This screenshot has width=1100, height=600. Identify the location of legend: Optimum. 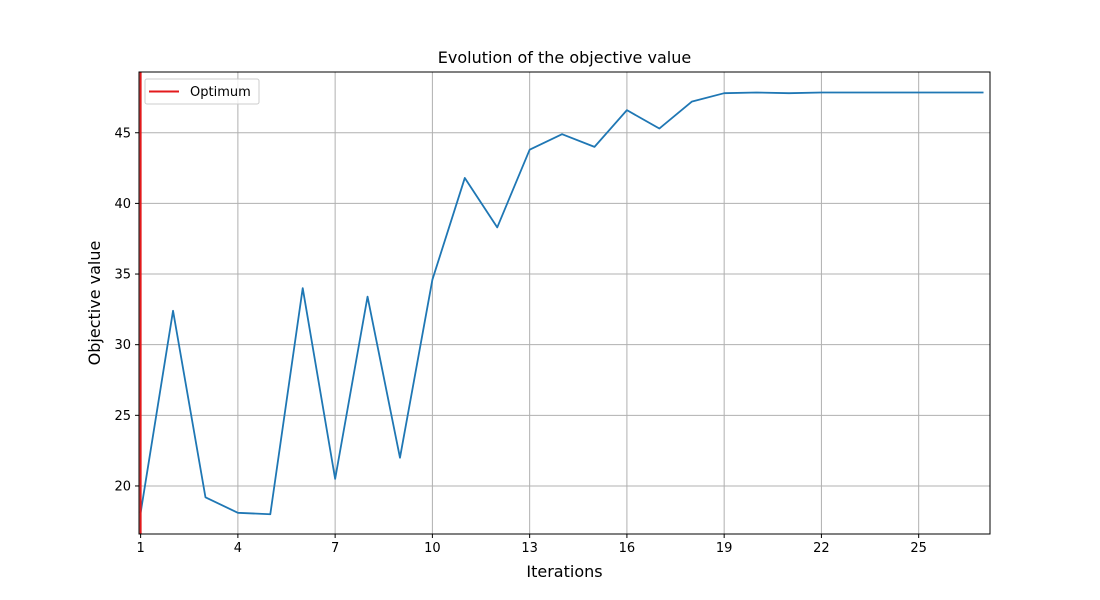
(202, 91).